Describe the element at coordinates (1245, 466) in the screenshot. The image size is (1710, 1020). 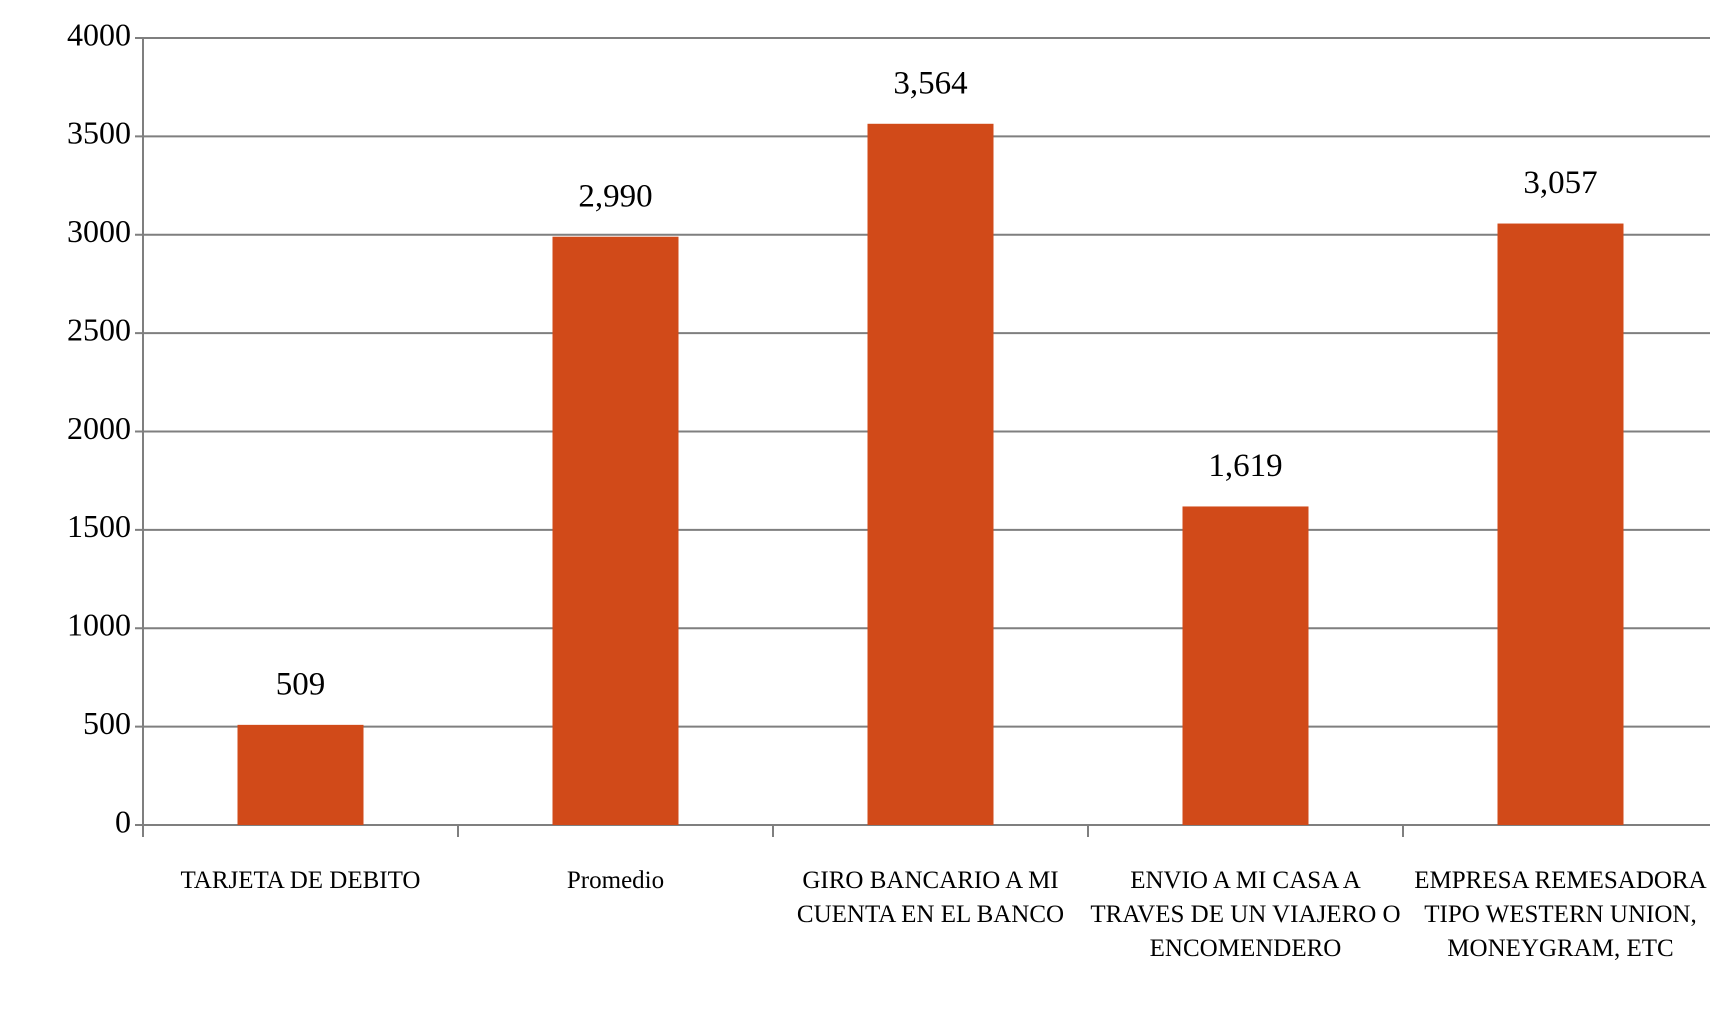
I see `data-label: 1,619` at that location.